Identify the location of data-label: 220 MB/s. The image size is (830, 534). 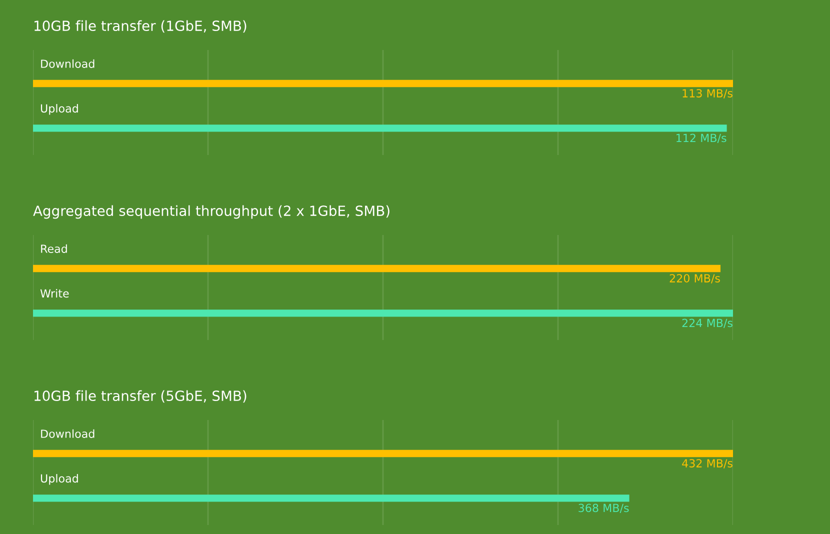
(695, 279).